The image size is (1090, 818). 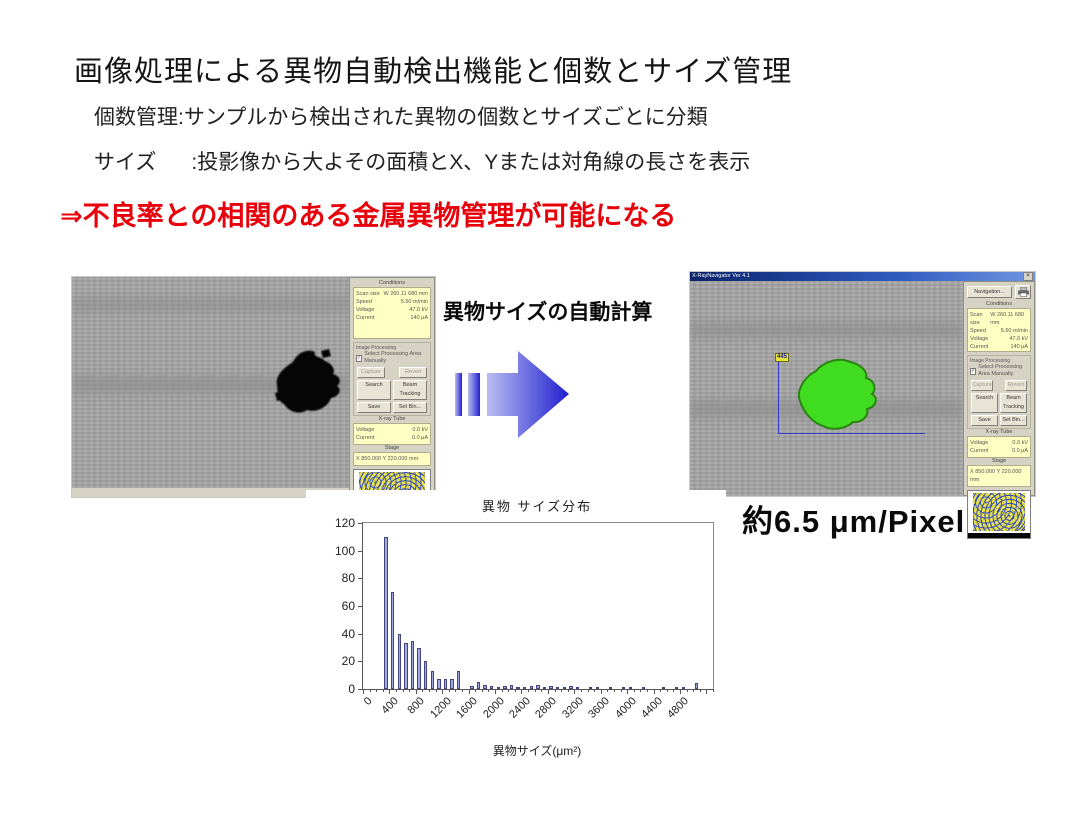 What do you see at coordinates (782, 357) in the screenshot?
I see `blob-size-tag: 445` at bounding box center [782, 357].